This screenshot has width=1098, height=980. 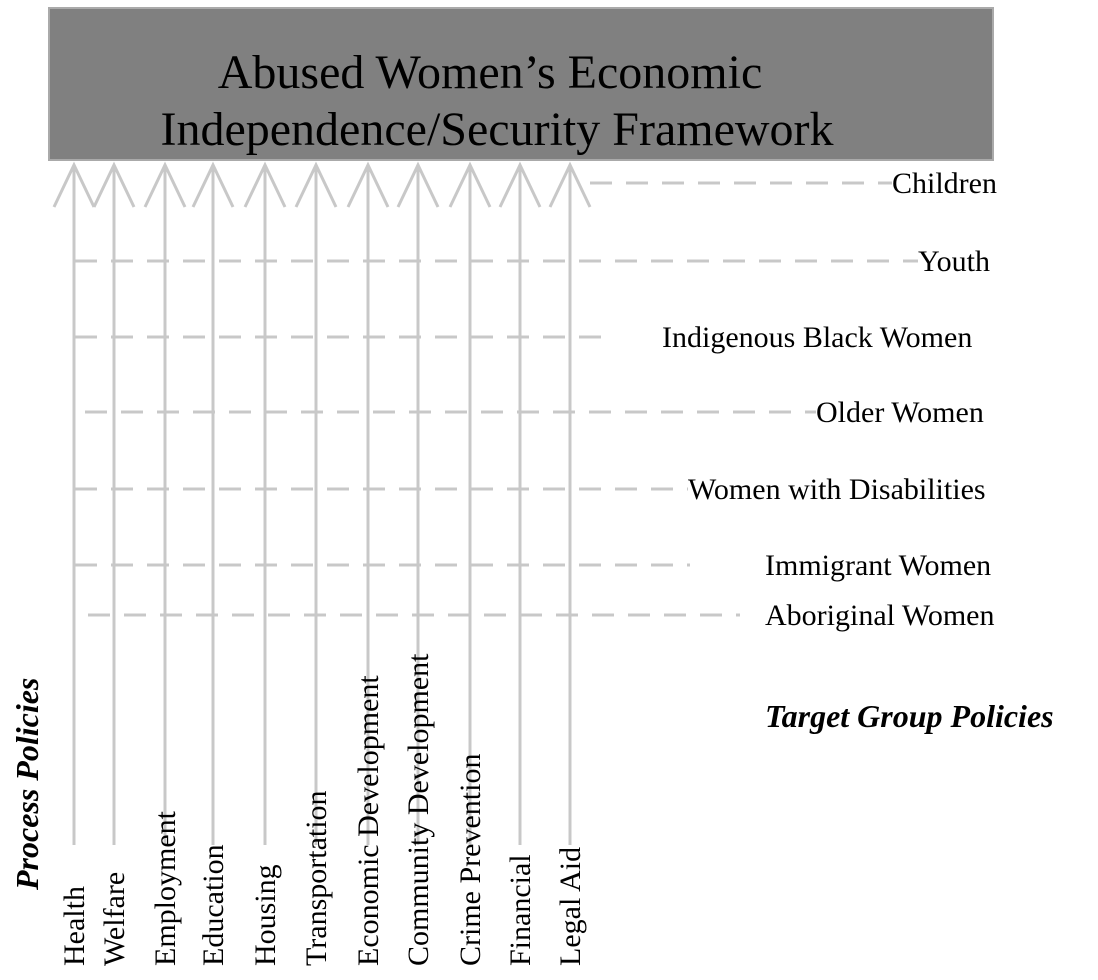 What do you see at coordinates (27, 784) in the screenshot?
I see `process-policies-label: Process Policies` at bounding box center [27, 784].